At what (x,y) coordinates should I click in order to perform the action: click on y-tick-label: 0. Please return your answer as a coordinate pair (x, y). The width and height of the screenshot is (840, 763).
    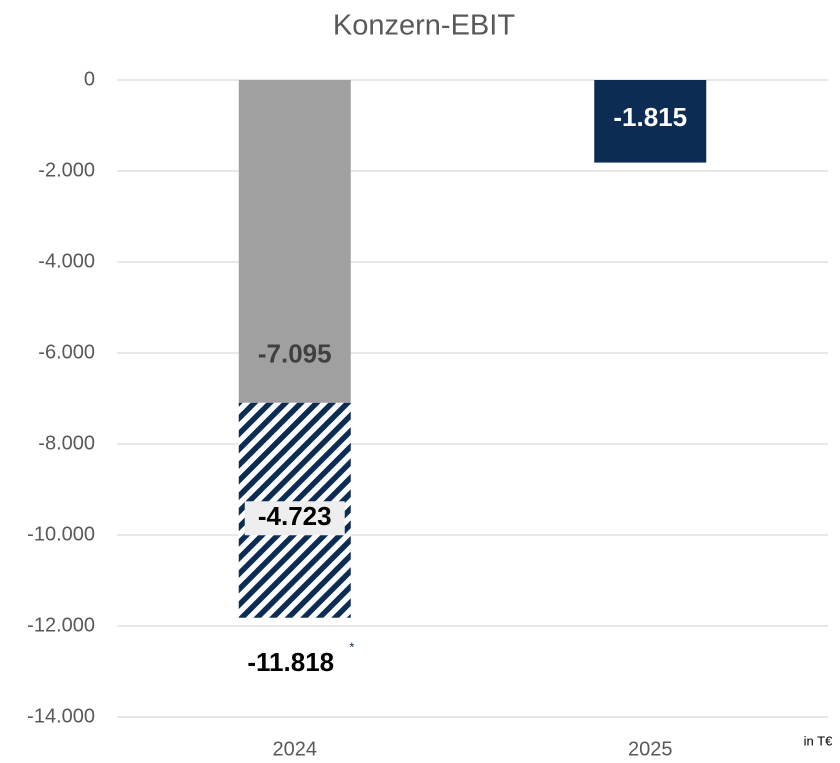
    Looking at the image, I should click on (89, 79).